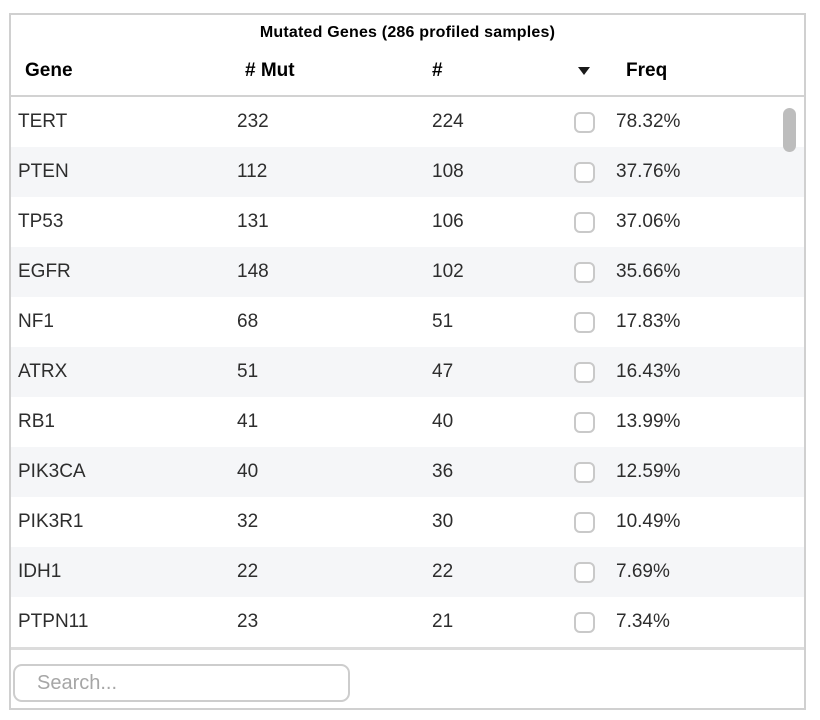 The image size is (820, 720). Describe the element at coordinates (248, 571) in the screenshot. I see `mutation-count: 22` at that location.